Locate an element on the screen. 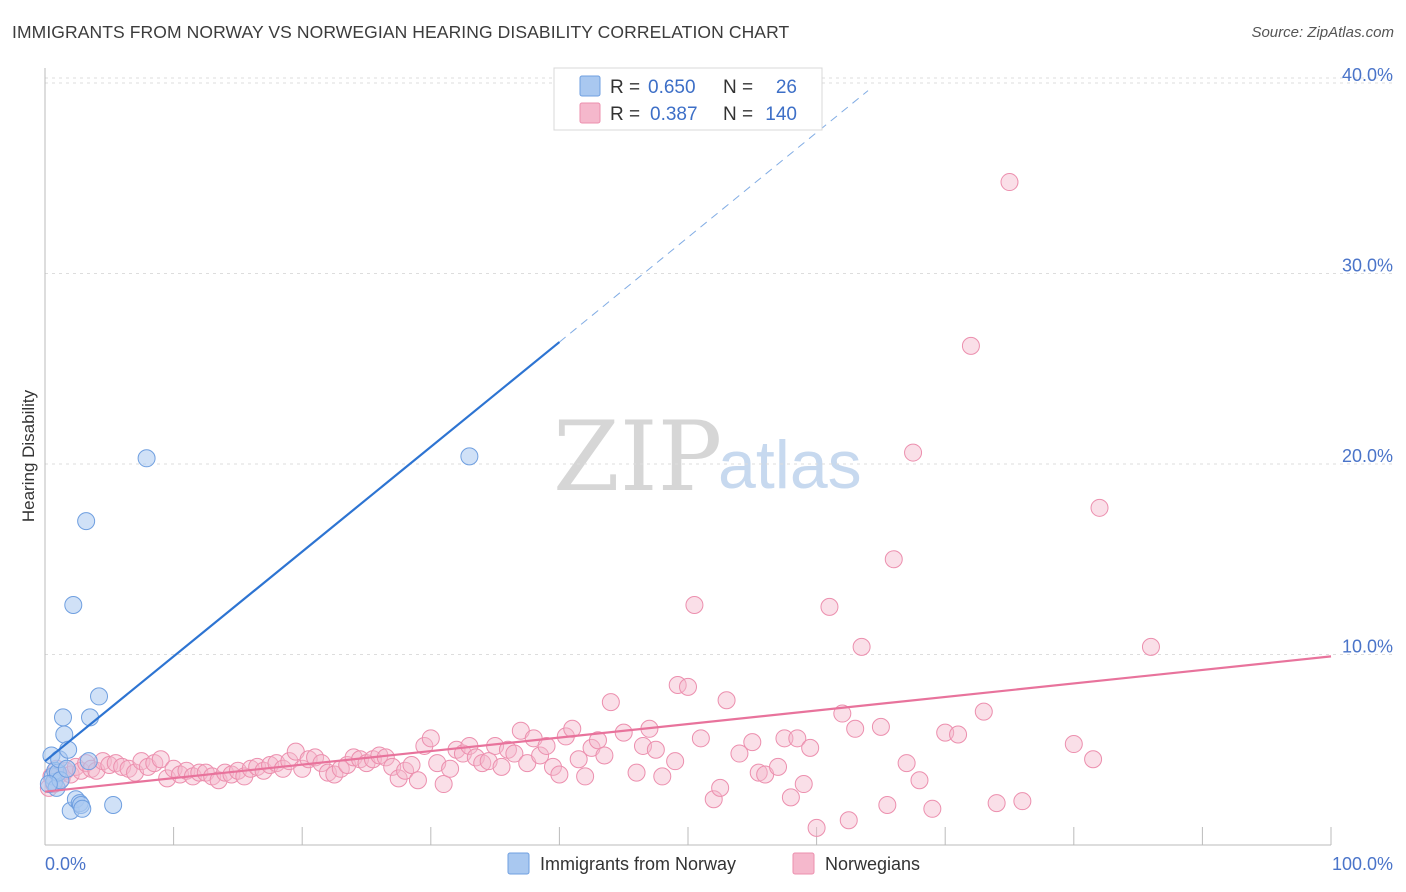 The image size is (1406, 892). x-tick-label-min: 0.0% is located at coordinates (65, 864).